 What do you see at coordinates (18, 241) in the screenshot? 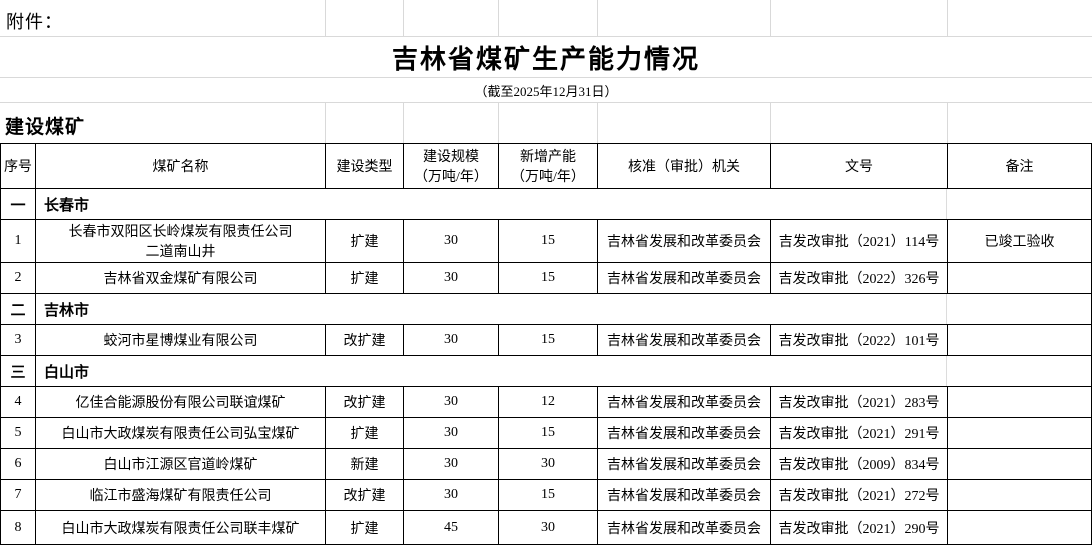
I see `row-seq: 1` at bounding box center [18, 241].